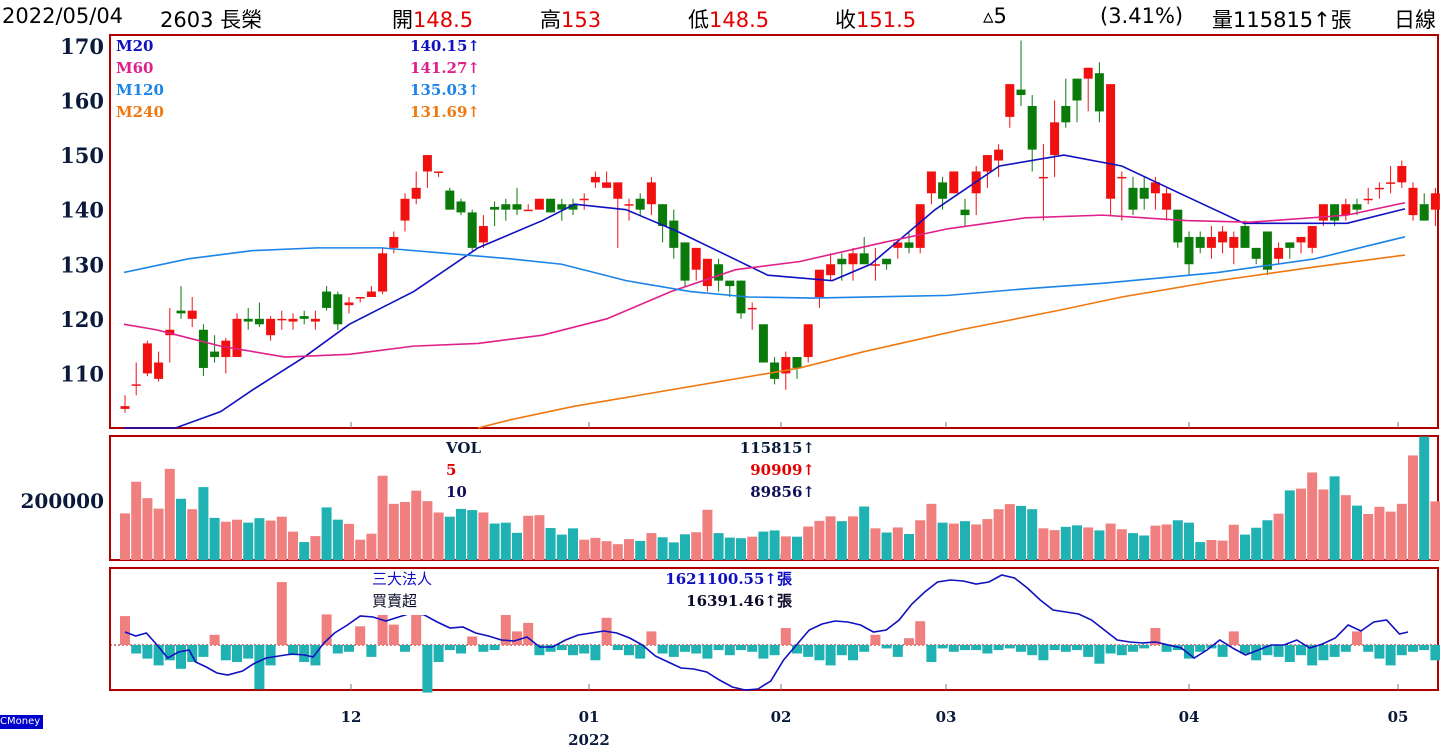  Describe the element at coordinates (1142, 16) in the screenshot. I see `change-percent: (3.41%)` at that location.